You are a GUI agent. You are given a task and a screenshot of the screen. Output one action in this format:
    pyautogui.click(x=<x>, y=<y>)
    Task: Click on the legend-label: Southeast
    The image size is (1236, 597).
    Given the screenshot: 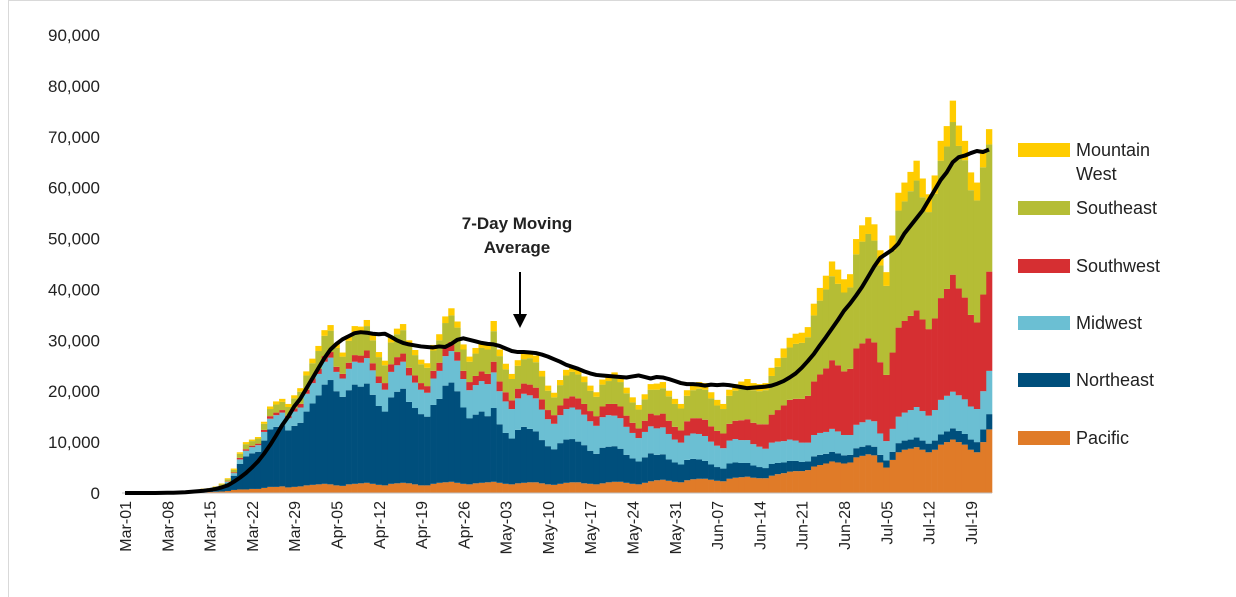 What is the action you would take?
    pyautogui.click(x=1117, y=208)
    